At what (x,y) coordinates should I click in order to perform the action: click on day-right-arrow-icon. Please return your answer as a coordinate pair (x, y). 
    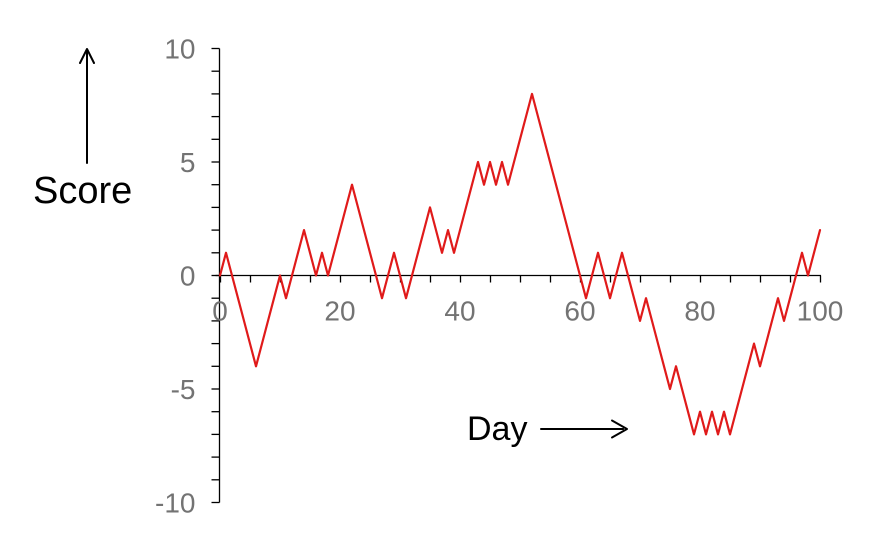
    Looking at the image, I should click on (584, 429).